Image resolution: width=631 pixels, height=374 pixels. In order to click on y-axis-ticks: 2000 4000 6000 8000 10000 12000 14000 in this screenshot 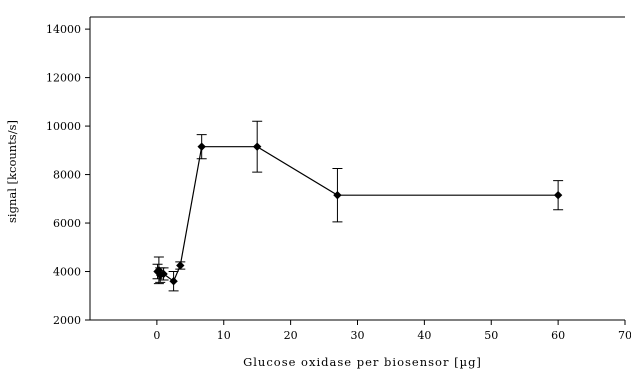, I will do `click(68, 175)`.